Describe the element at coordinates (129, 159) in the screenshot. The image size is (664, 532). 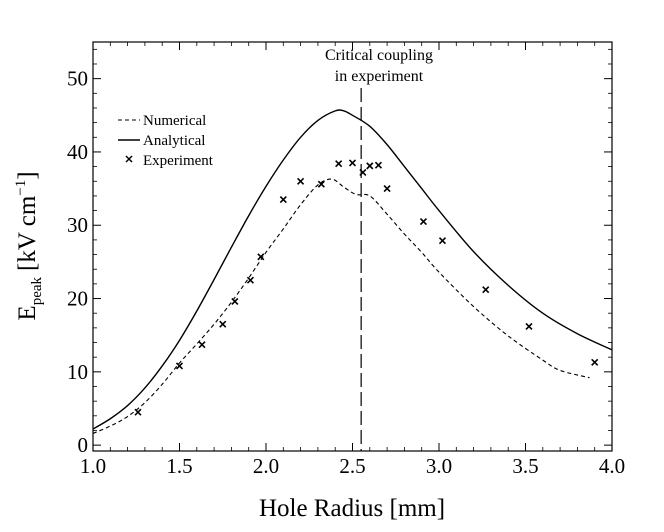
I see `legend-experiment-marker` at that location.